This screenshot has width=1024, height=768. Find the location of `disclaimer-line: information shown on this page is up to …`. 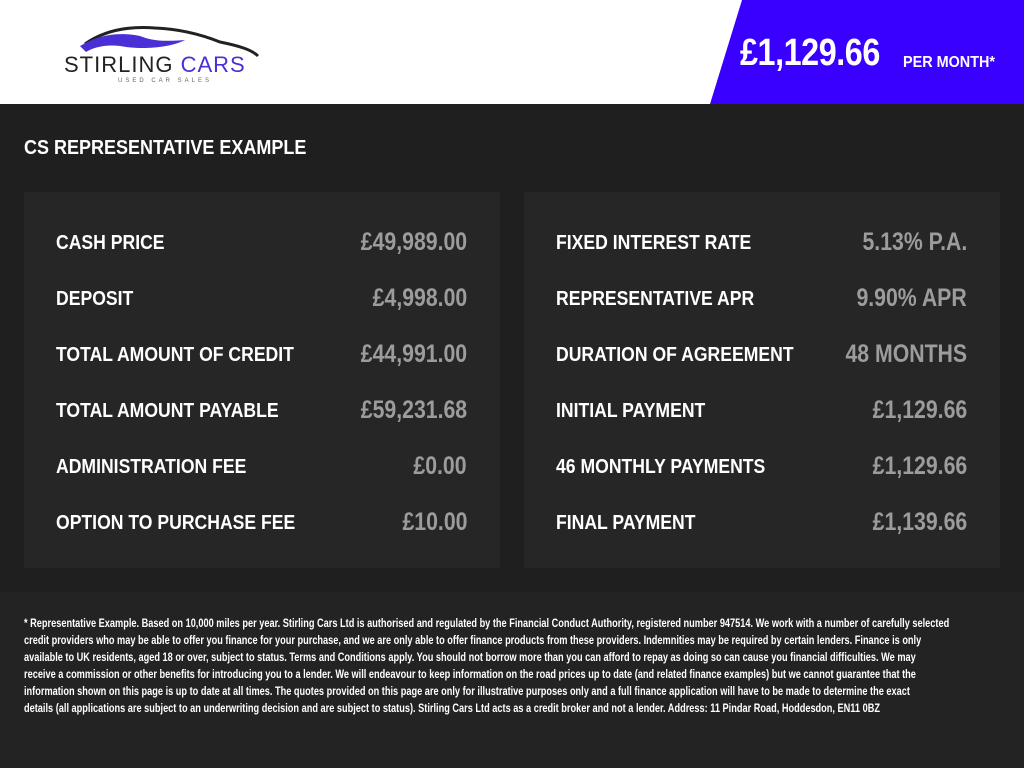

disclaimer-line: information shown on this page is up to … is located at coordinates (467, 692).